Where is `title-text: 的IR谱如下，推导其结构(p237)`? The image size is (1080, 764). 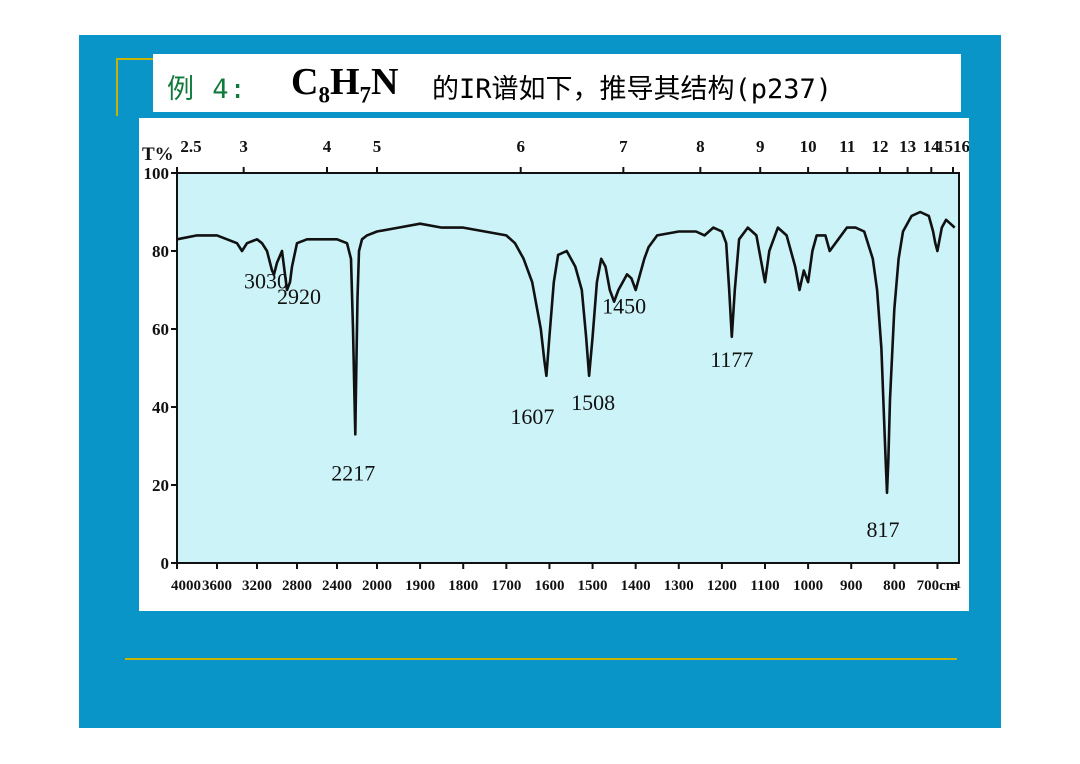
title-text: 的IR谱如下，推导其结构(p237) is located at coordinates (632, 89).